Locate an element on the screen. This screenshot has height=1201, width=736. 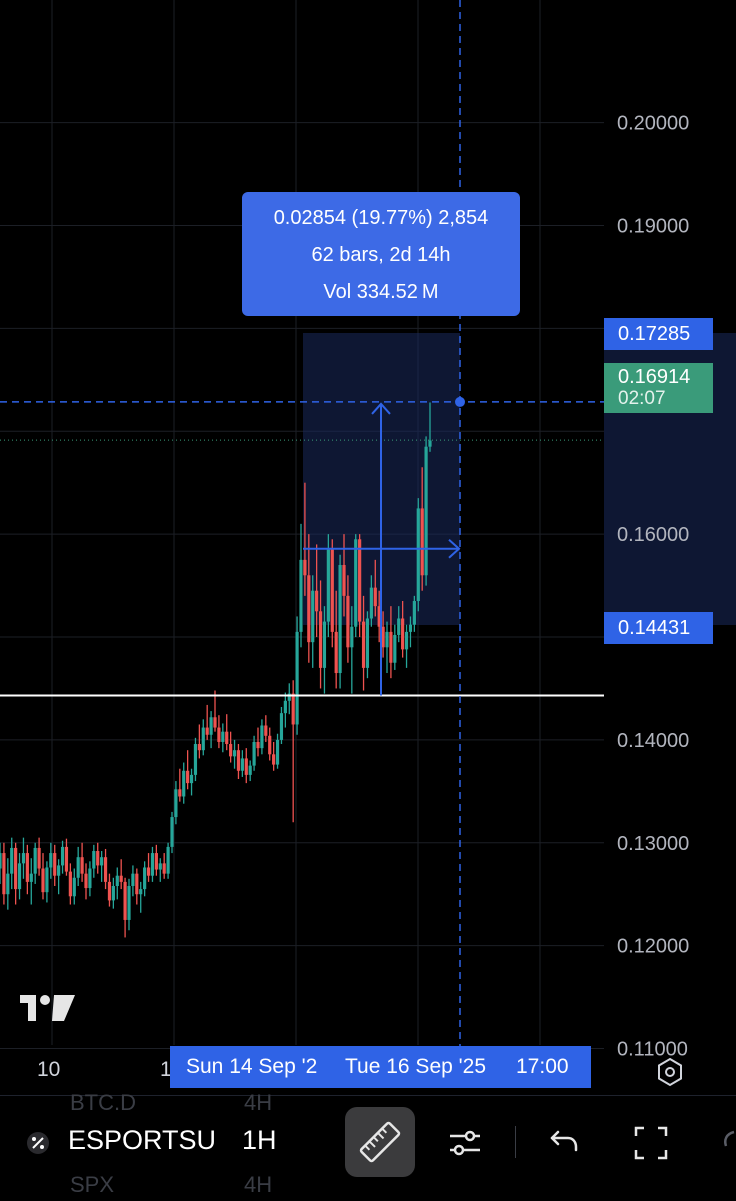
ruler-icon is located at coordinates (380, 1142).